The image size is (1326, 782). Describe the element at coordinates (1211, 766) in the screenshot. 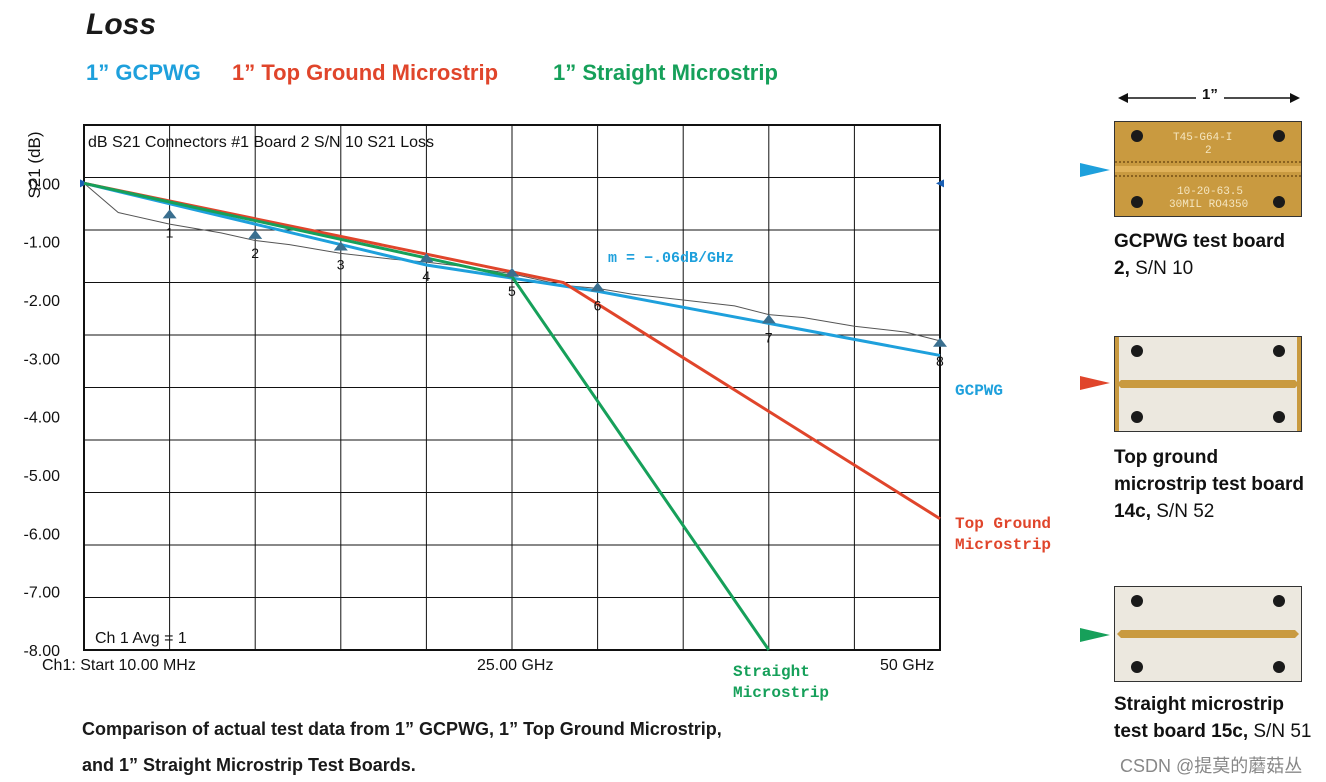

I see `watermark: CSDN @提莫的蘑菇丛` at that location.